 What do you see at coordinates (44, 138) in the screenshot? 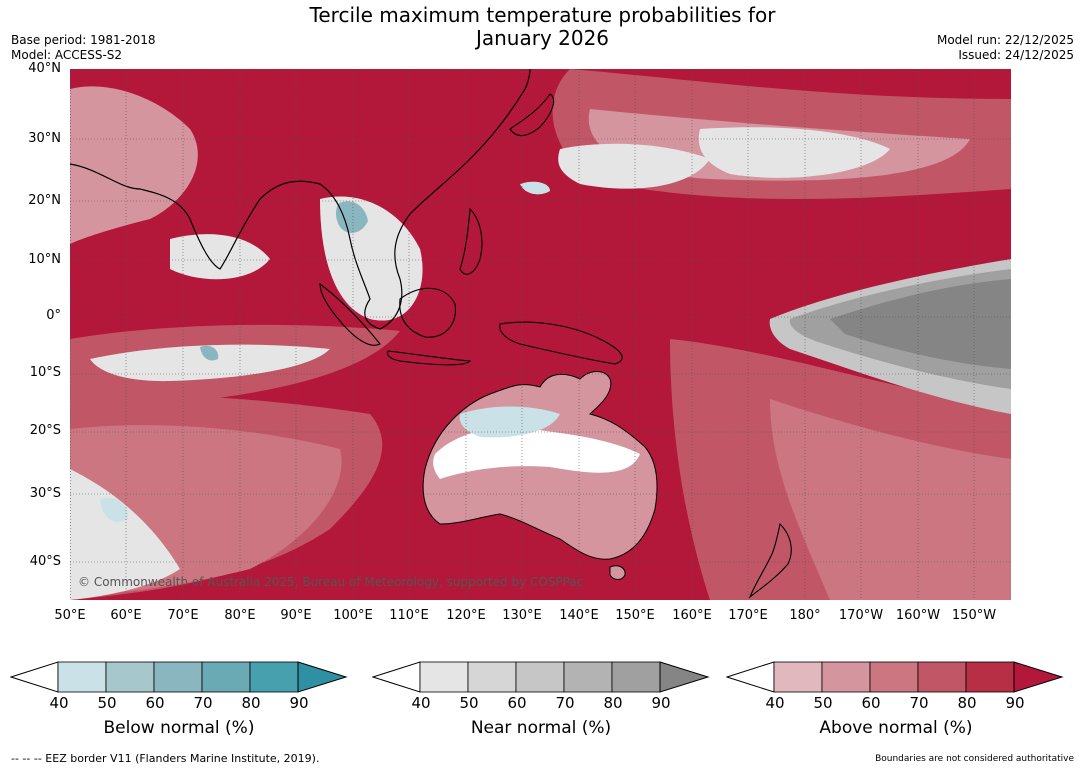
I see `lat-label: 30°N` at bounding box center [44, 138].